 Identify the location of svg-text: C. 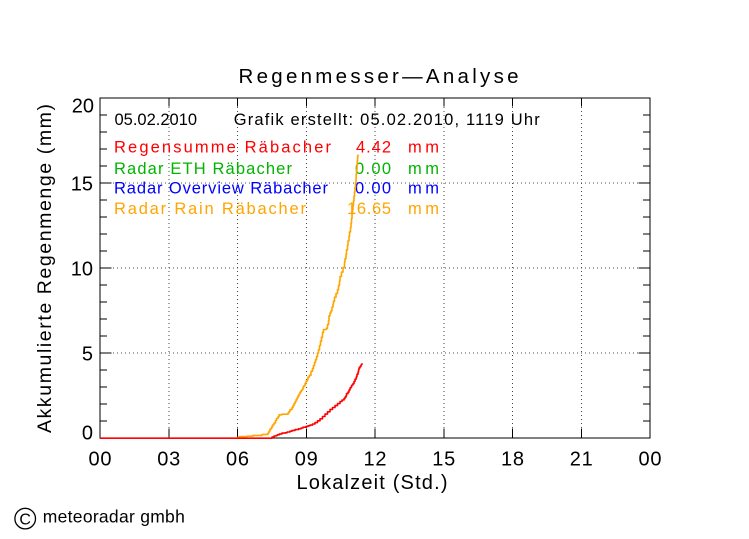
(25, 520).